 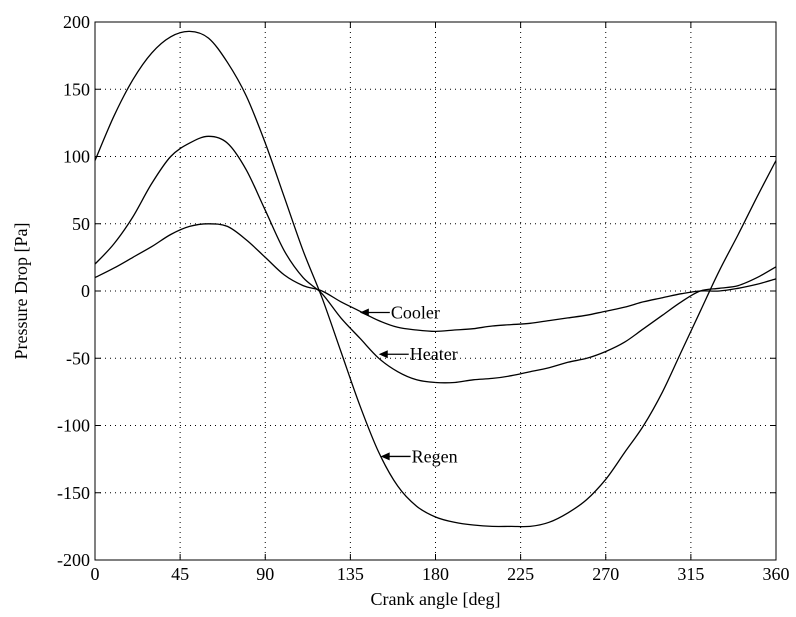 What do you see at coordinates (435, 574) in the screenshot?
I see `x-tick-label: 180` at bounding box center [435, 574].